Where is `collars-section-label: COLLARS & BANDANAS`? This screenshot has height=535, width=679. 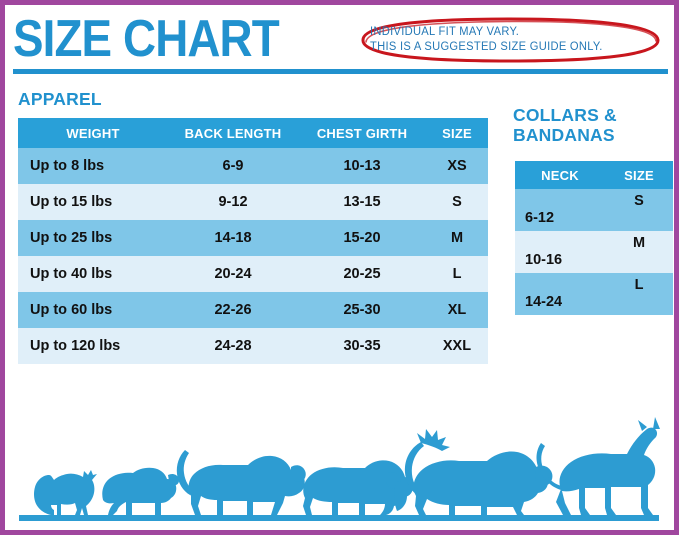
collars-section-label: COLLARS & BANDANAS is located at coordinates (565, 125).